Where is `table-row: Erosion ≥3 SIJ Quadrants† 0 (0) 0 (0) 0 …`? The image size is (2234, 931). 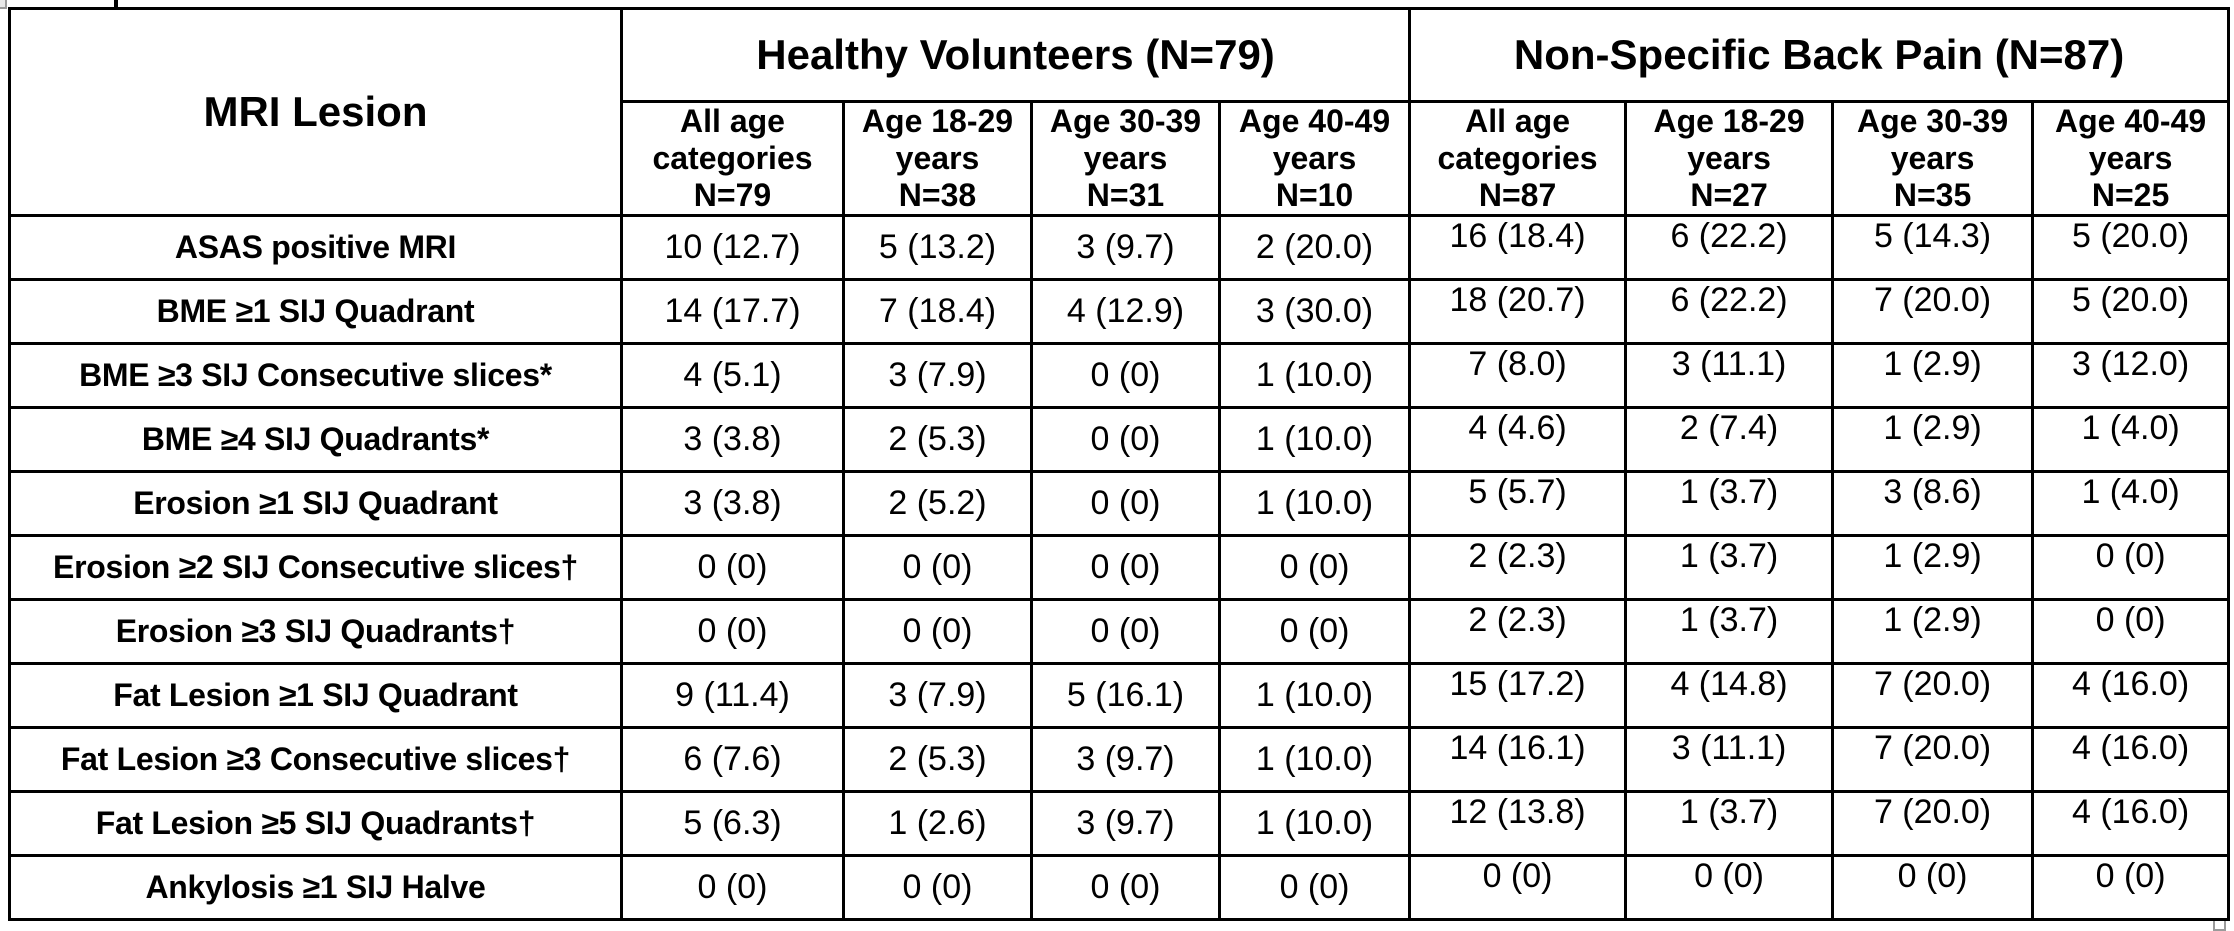
table-row: Erosion ≥3 SIJ Quadrants† 0 (0) 0 (0) 0 … is located at coordinates (1119, 631).